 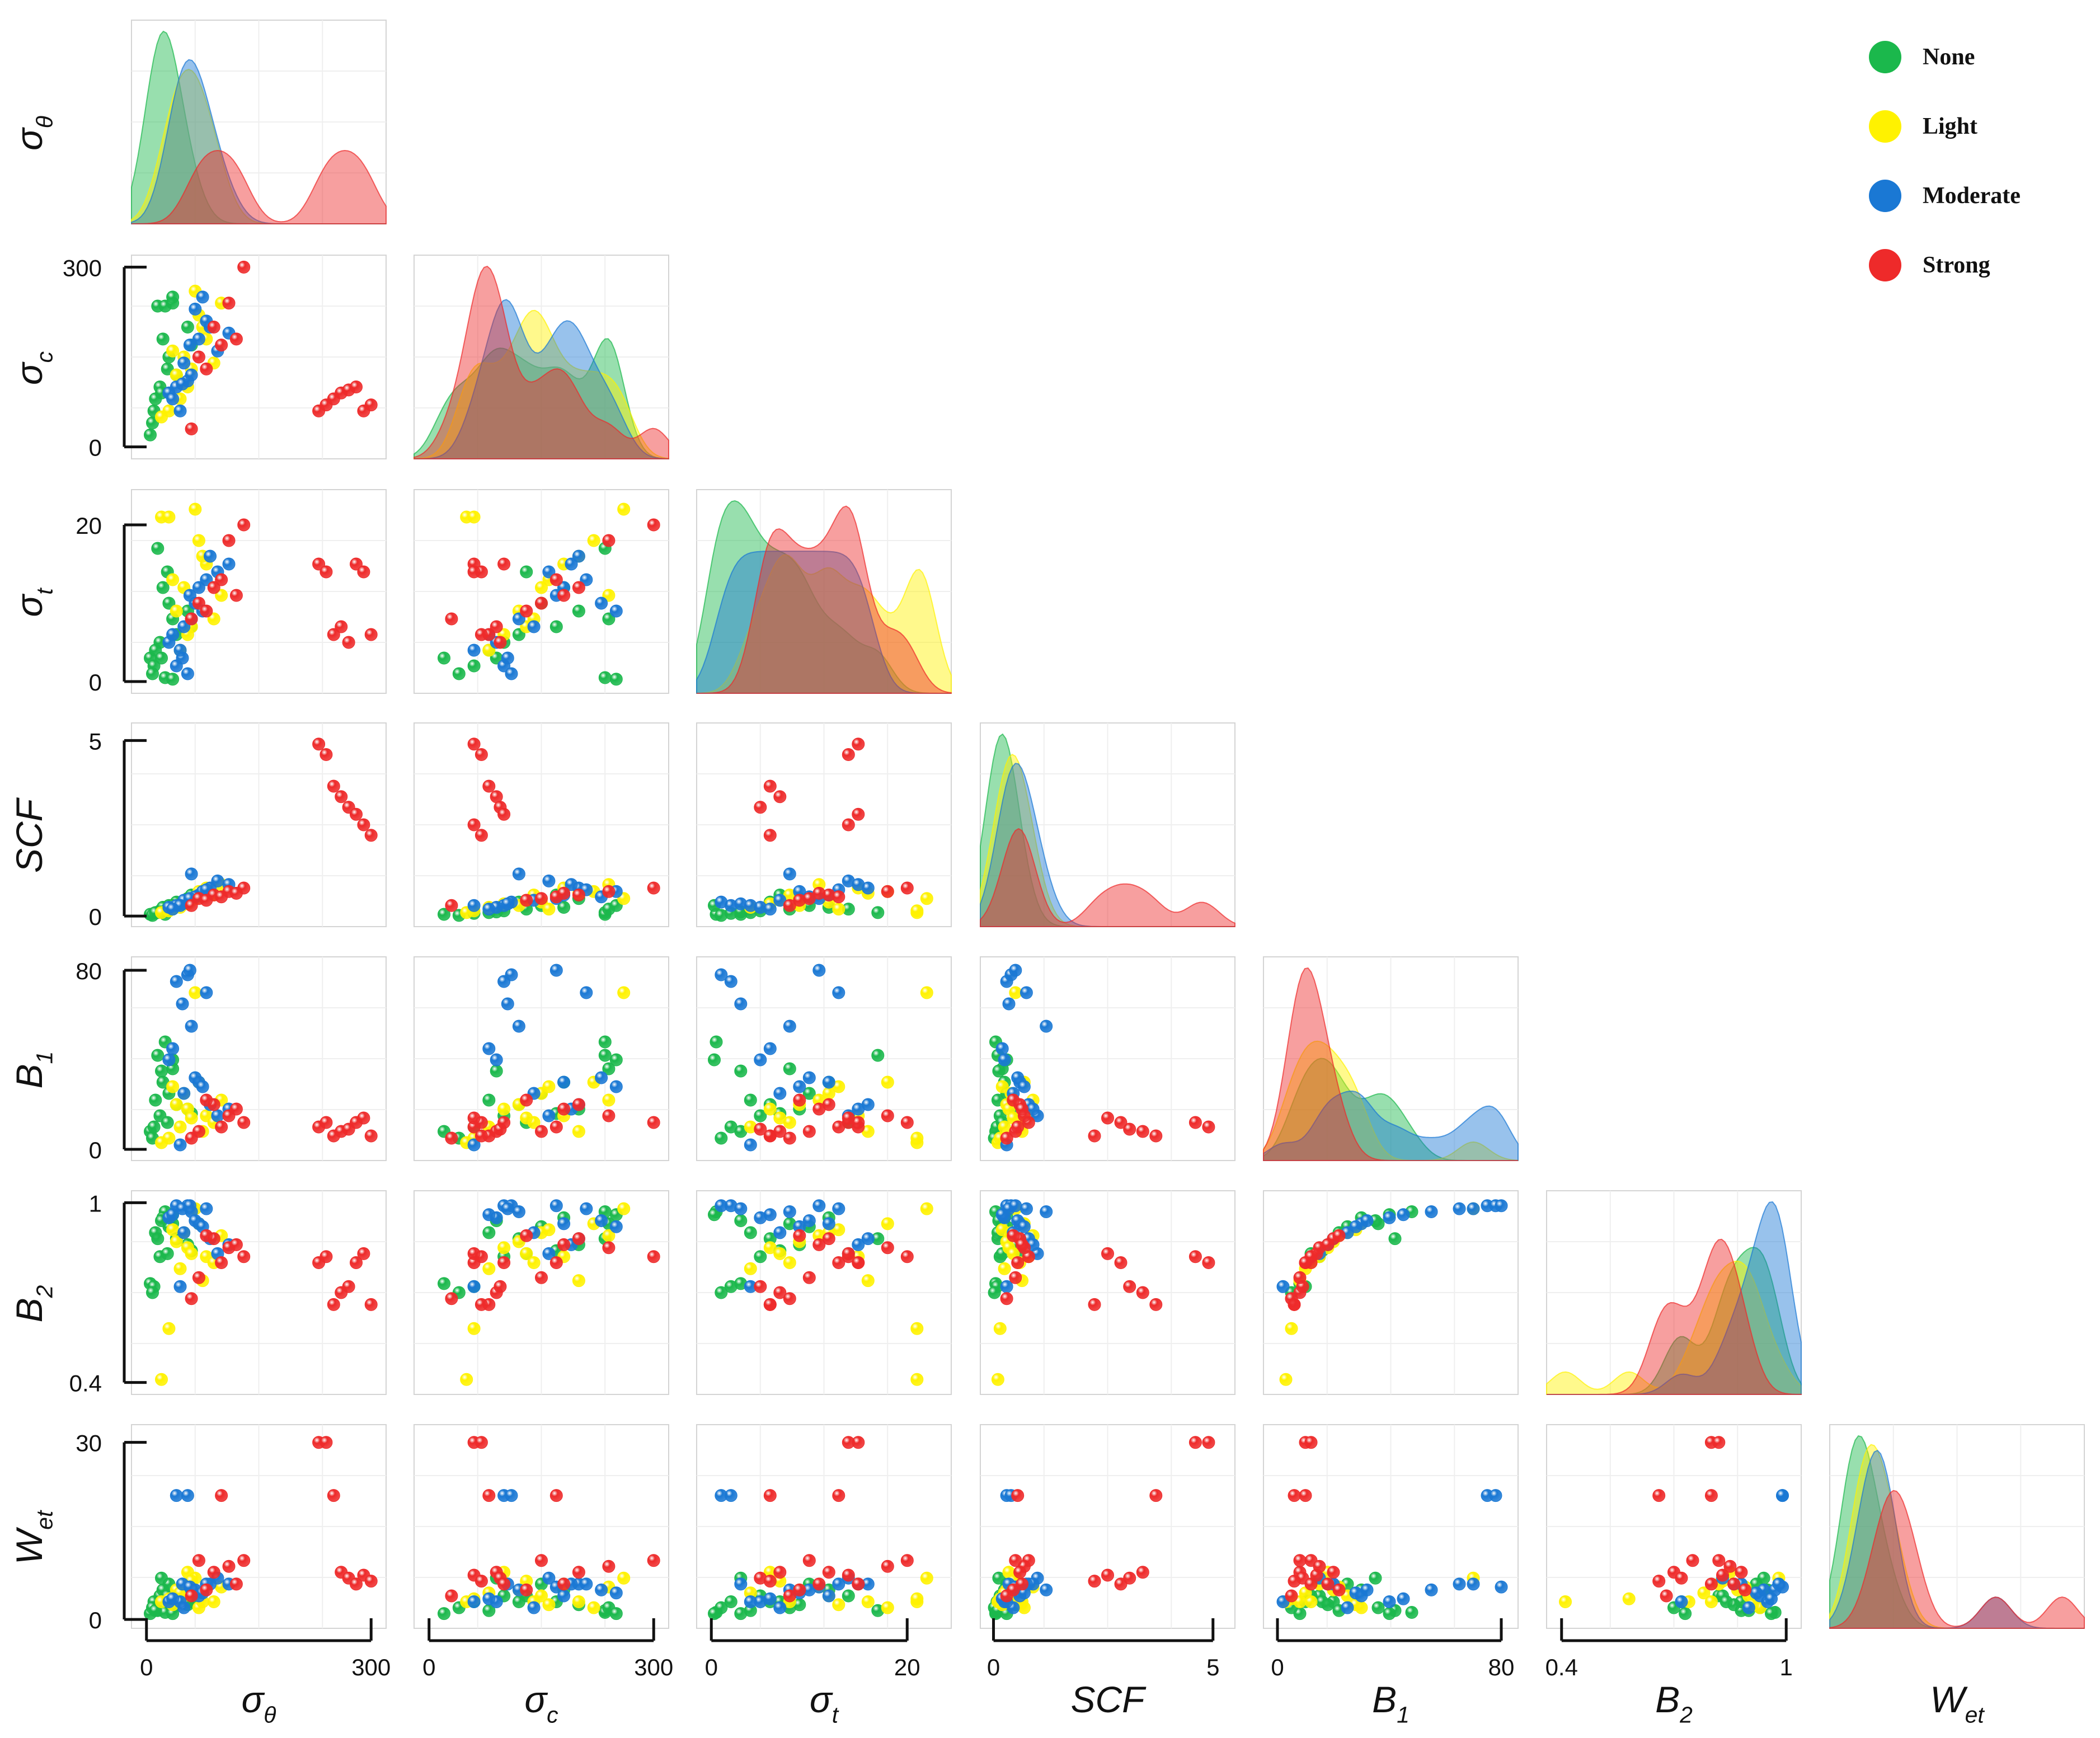 What do you see at coordinates (96, 448) in the screenshot?
I see `y-tick-label-s_c: 0` at bounding box center [96, 448].